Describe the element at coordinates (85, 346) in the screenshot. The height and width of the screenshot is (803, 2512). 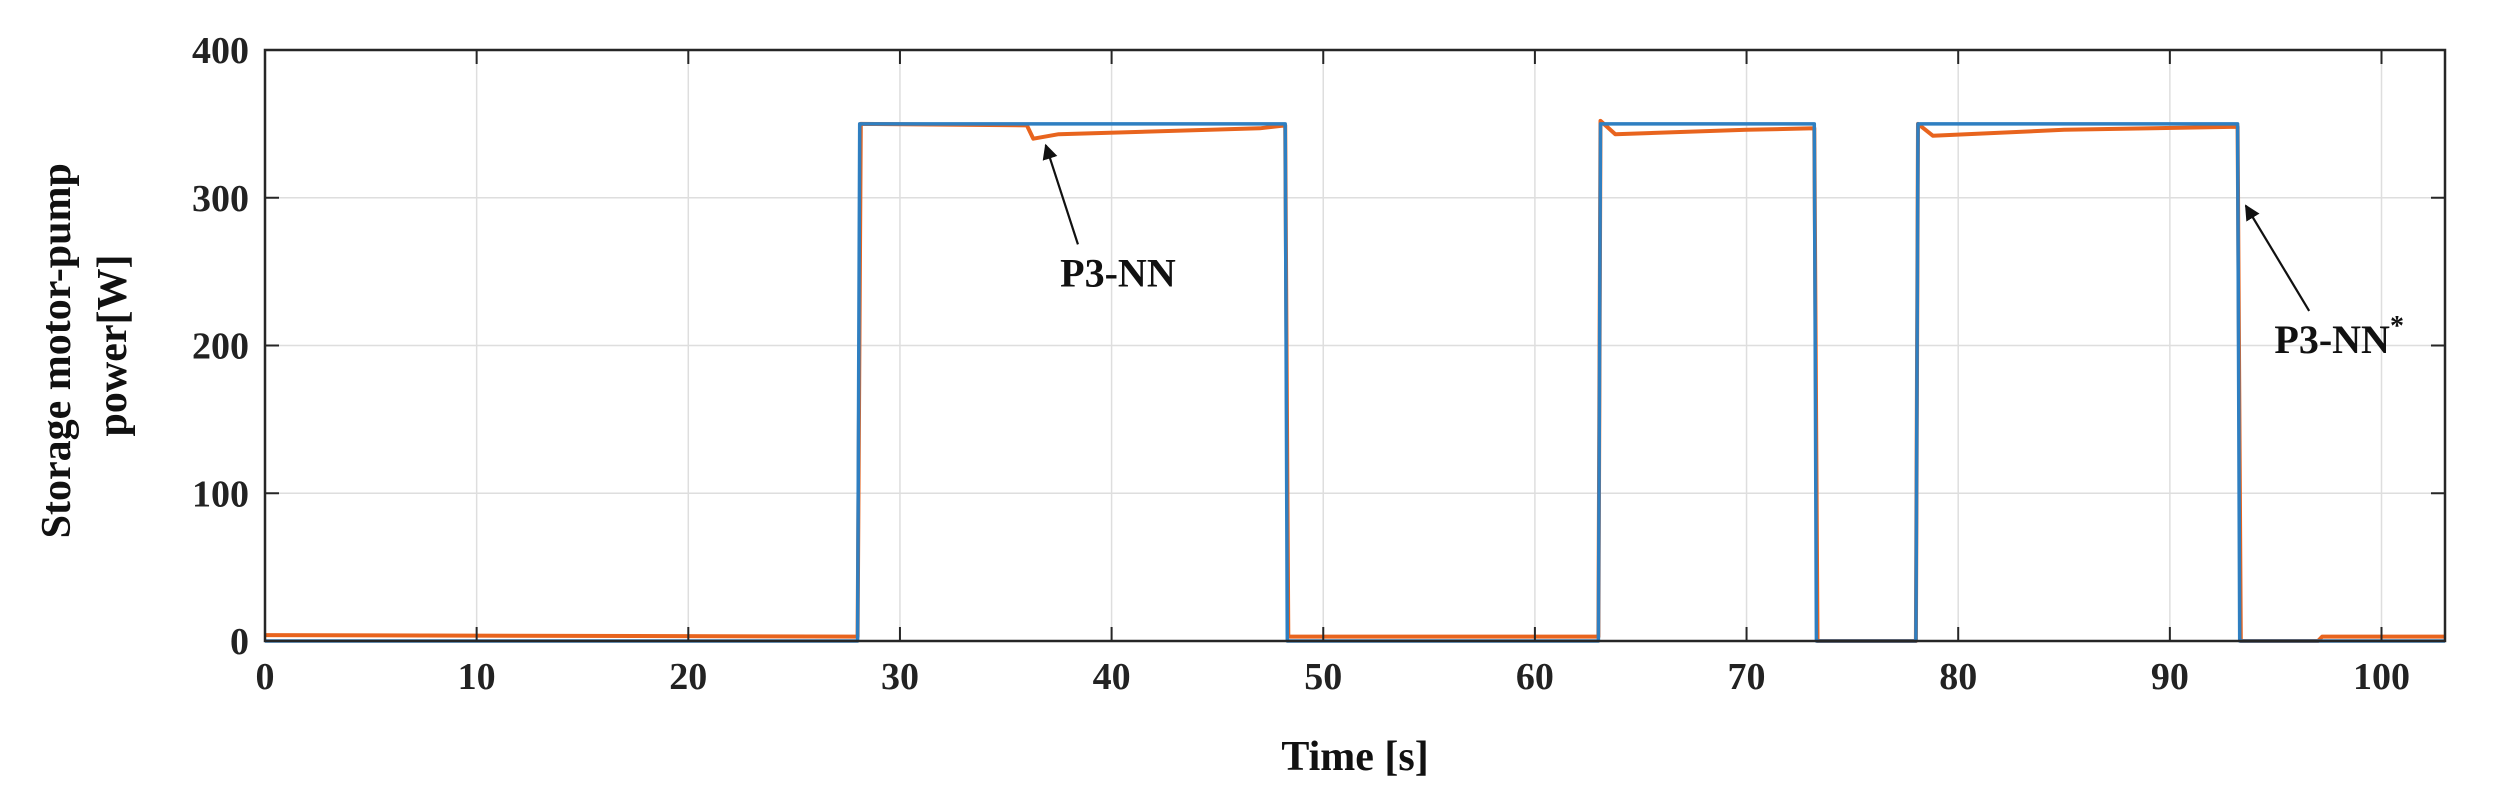
I see `y-axis-label: Storage motor-pump power[W]` at that location.